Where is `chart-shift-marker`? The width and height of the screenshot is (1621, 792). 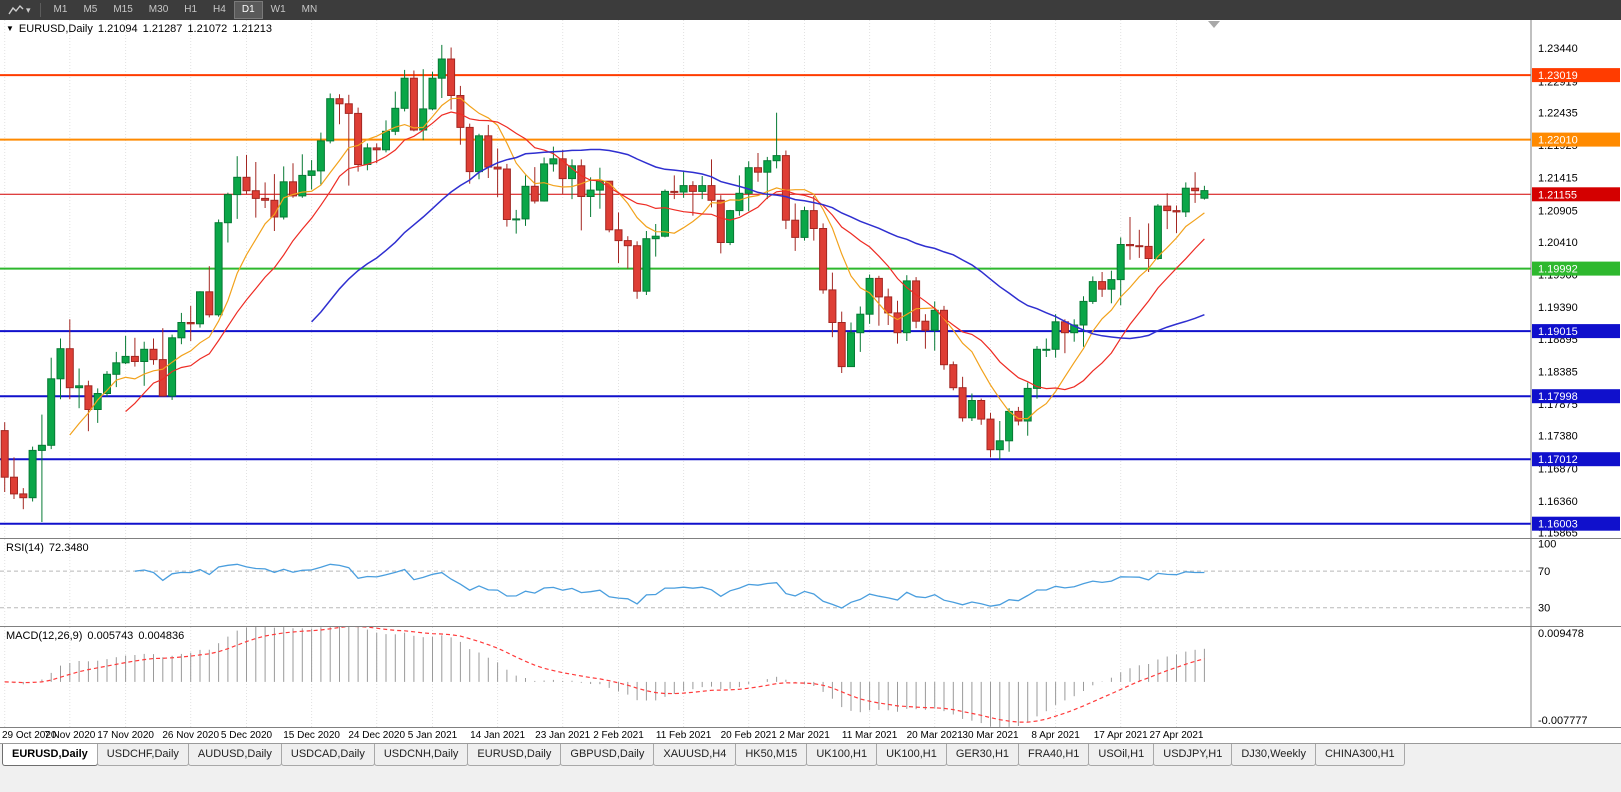
chart-shift-marker is located at coordinates (1214, 24).